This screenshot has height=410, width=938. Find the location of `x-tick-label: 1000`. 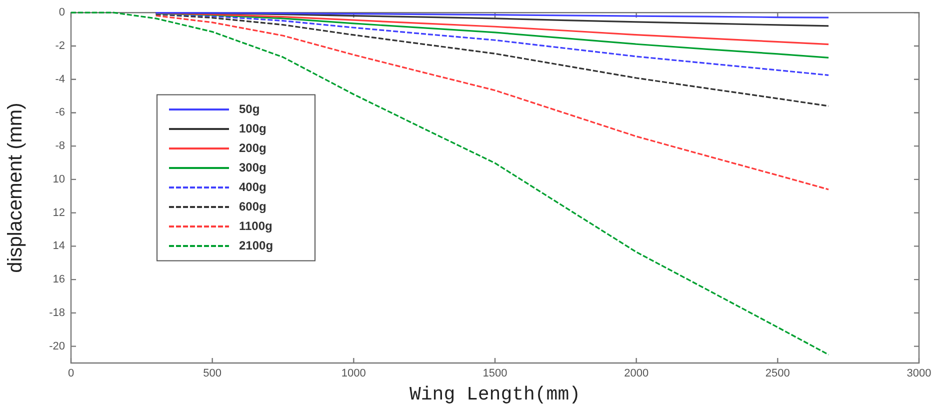

x-tick-label: 1000 is located at coordinates (353, 374).